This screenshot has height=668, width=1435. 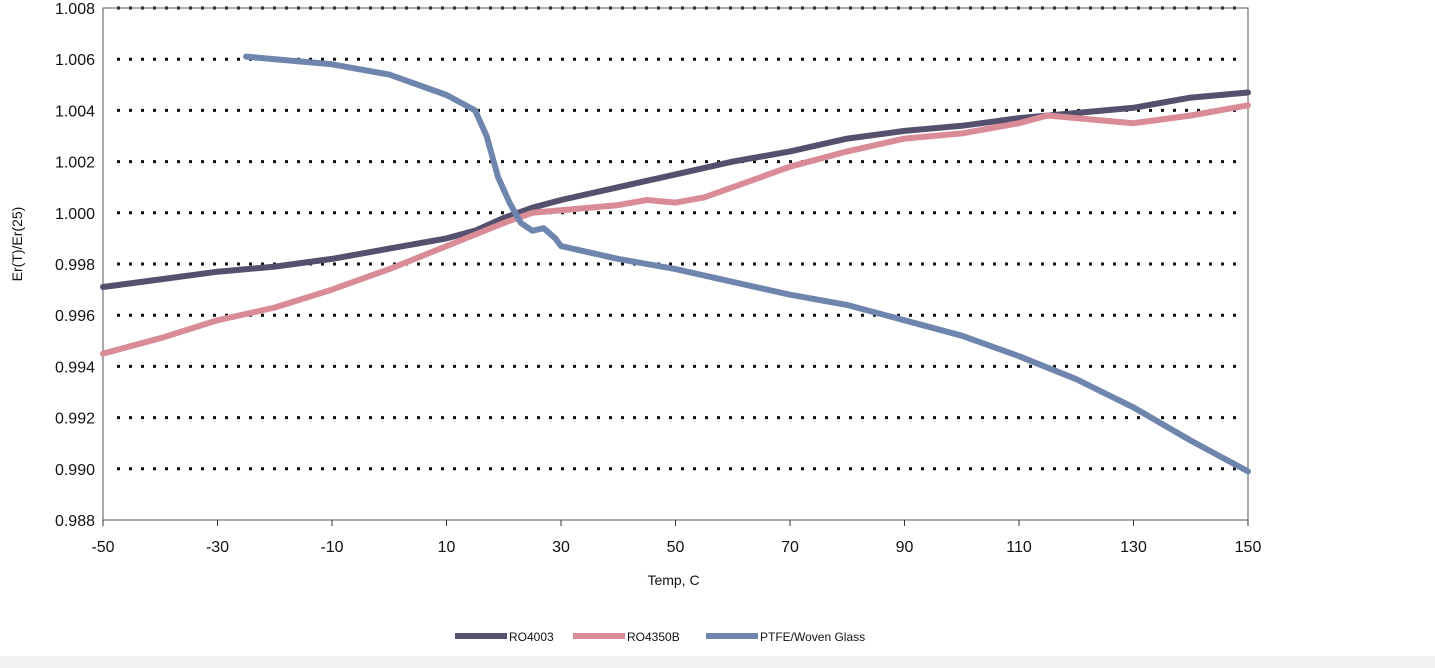 What do you see at coordinates (676, 538) in the screenshot?
I see `x-axis-ticks: -50 -30 -10 10 30 50 70 90 110 130 150` at bounding box center [676, 538].